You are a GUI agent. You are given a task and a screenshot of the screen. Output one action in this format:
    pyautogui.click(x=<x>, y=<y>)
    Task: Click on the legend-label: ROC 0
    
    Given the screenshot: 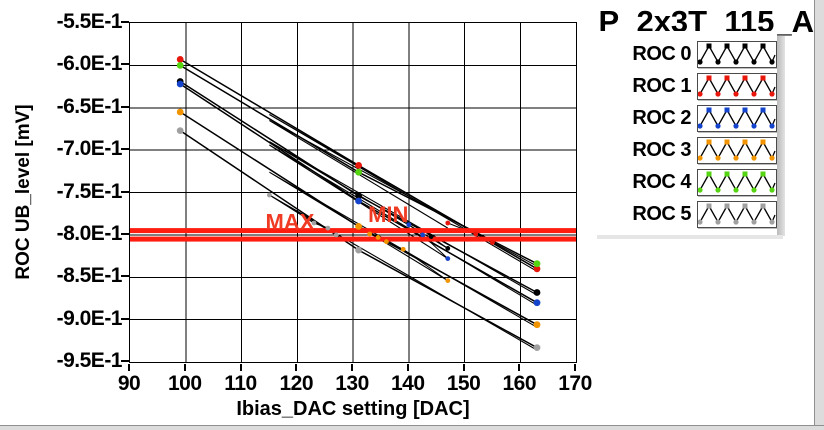 What is the action you would take?
    pyautogui.click(x=661, y=54)
    